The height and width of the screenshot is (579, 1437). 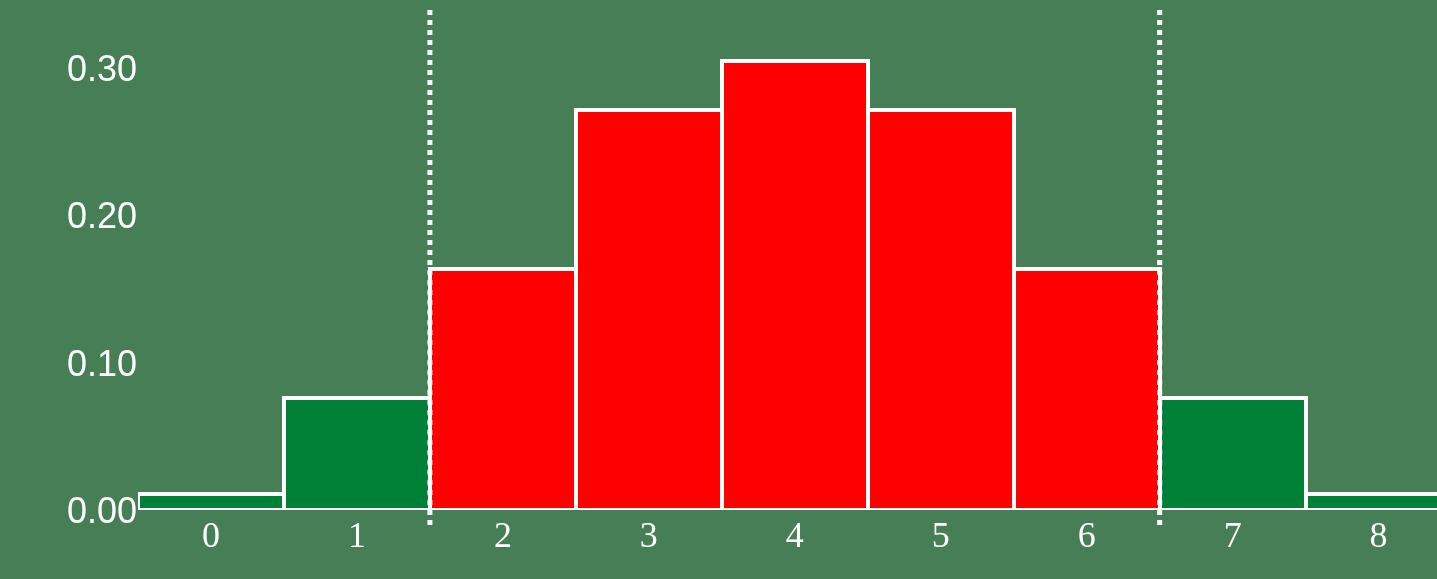 I want to click on x-tick-label: 5, so click(x=940, y=535).